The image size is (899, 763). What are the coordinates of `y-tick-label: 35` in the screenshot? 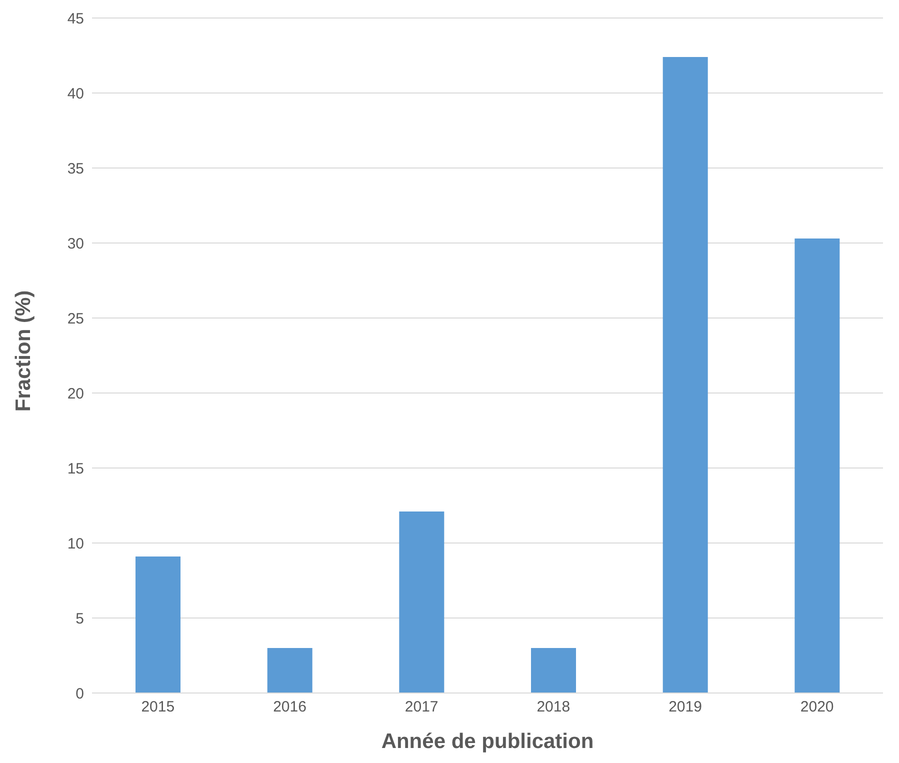 It's located at (75, 169).